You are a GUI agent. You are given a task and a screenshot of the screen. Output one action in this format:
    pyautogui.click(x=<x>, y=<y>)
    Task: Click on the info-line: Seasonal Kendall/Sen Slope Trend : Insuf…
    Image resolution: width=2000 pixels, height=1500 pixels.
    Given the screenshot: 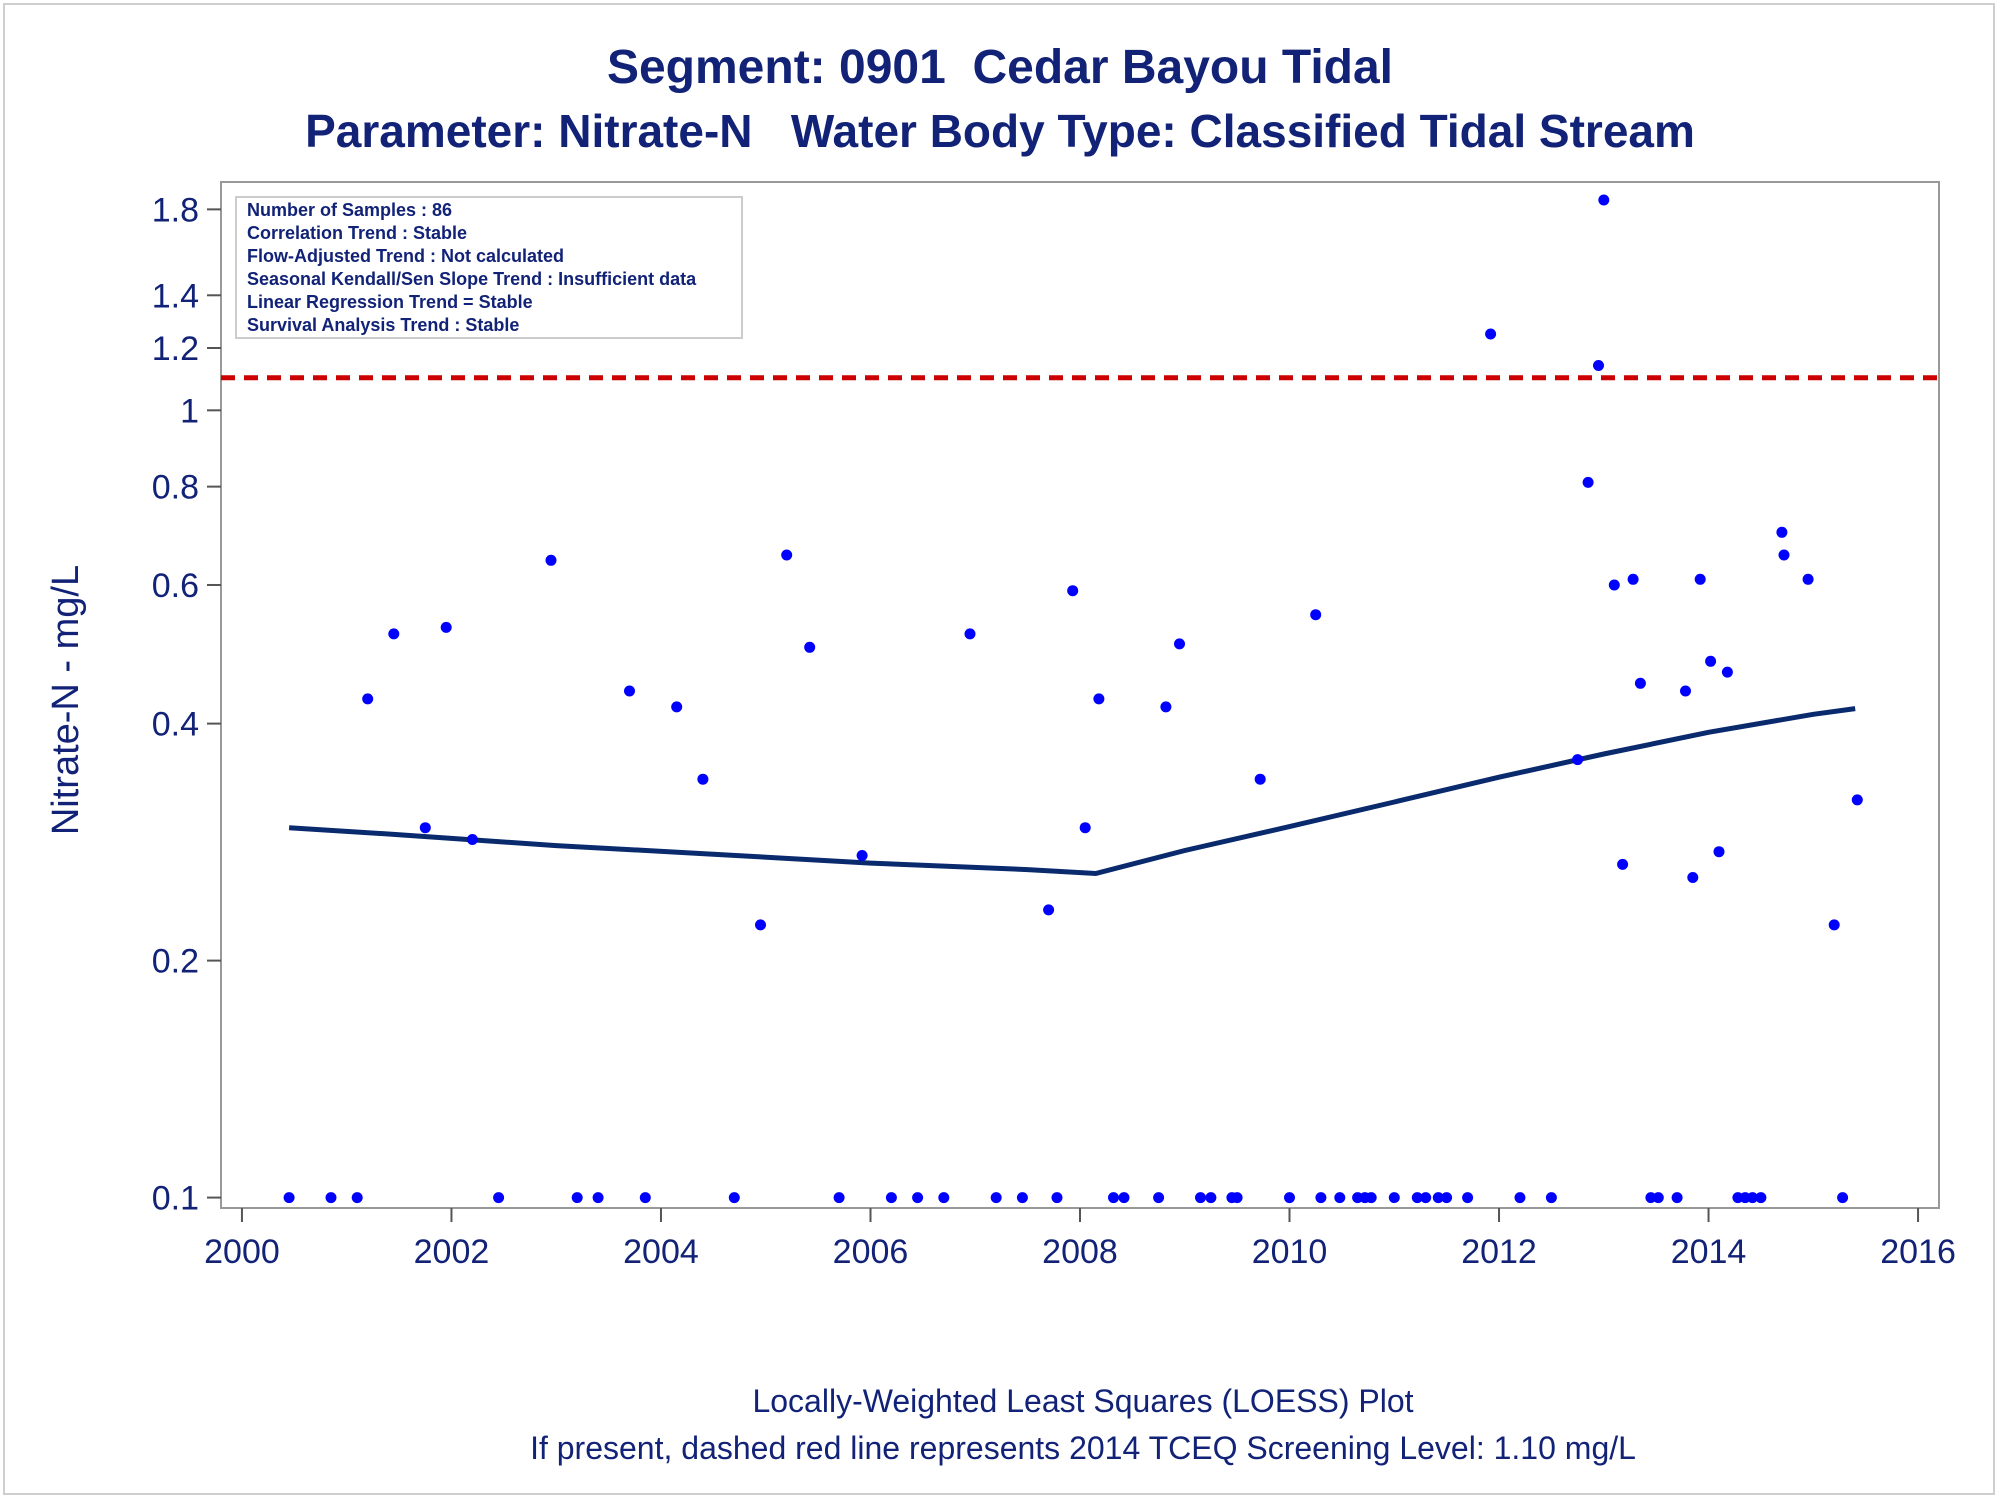 What is the action you would take?
    pyautogui.click(x=472, y=279)
    